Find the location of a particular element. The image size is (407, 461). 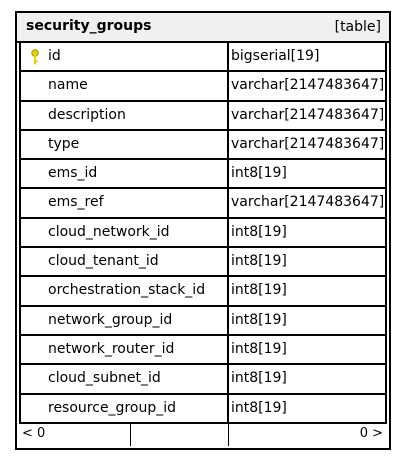

column-row: ems_ref varchar[2147483647] is located at coordinates (203, 204).